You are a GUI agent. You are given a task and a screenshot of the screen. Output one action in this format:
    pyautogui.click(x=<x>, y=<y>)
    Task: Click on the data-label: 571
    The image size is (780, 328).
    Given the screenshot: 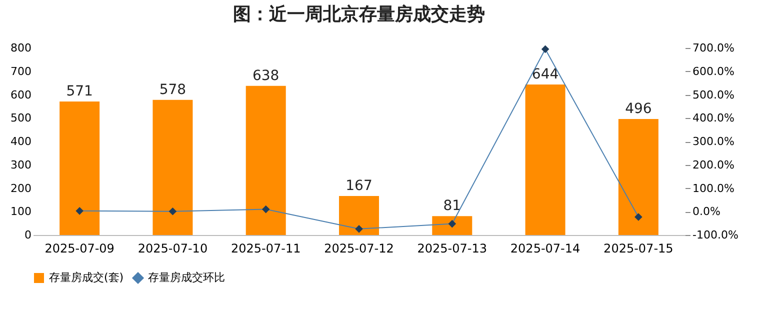 What is the action you would take?
    pyautogui.click(x=79, y=92)
    